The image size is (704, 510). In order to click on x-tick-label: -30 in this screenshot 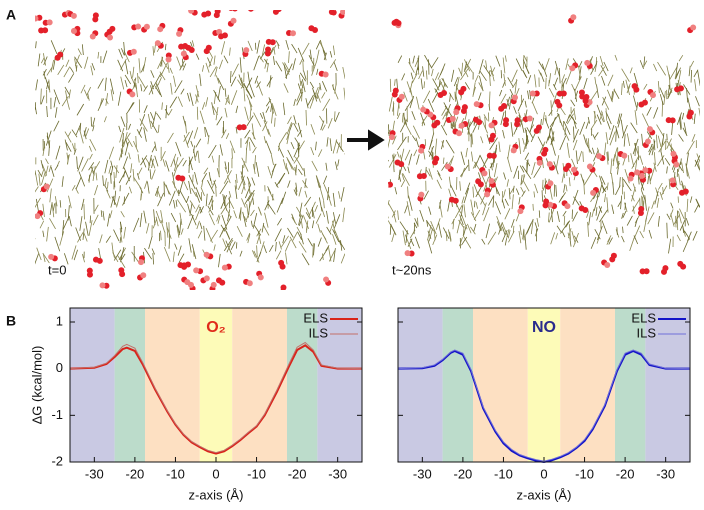, I will do `click(665, 473)`.